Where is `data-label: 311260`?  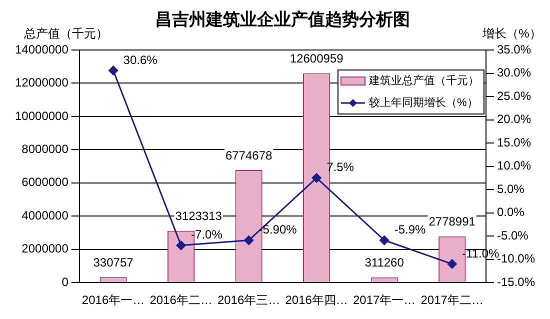
data-label: 311260 is located at coordinates (384, 263).